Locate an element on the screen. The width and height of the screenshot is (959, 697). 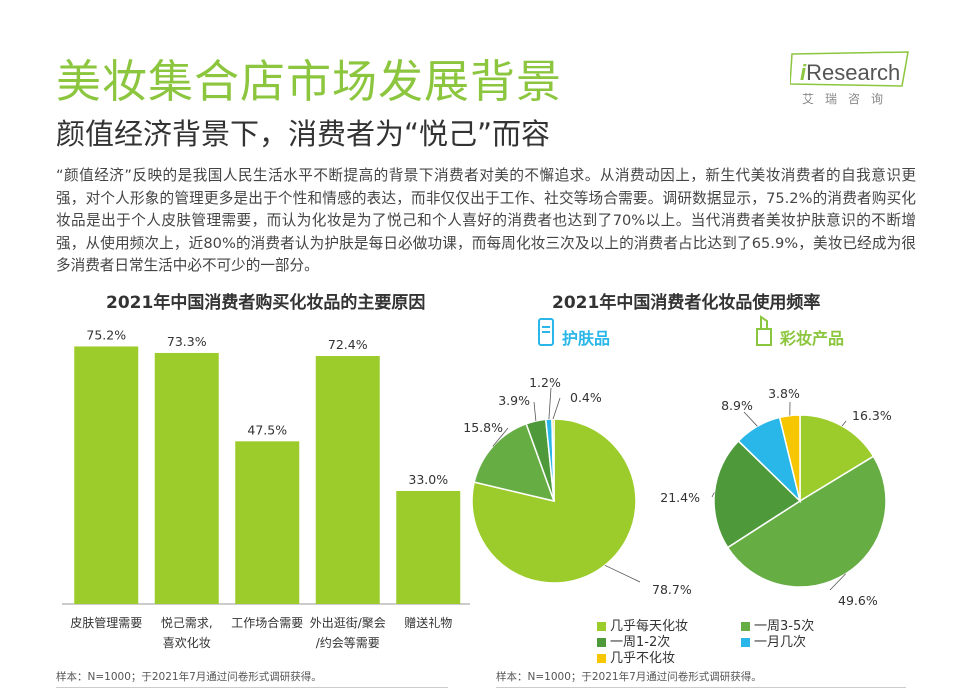
slice-value-label: 3.9% is located at coordinates (514, 400).